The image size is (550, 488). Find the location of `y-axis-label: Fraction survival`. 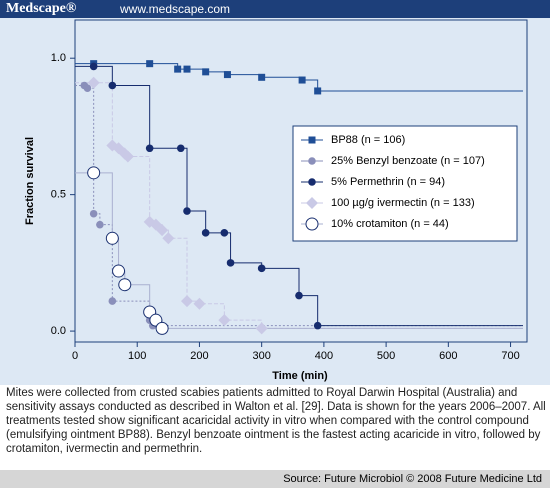

y-axis-label: Fraction survival is located at coordinates (30, 181).